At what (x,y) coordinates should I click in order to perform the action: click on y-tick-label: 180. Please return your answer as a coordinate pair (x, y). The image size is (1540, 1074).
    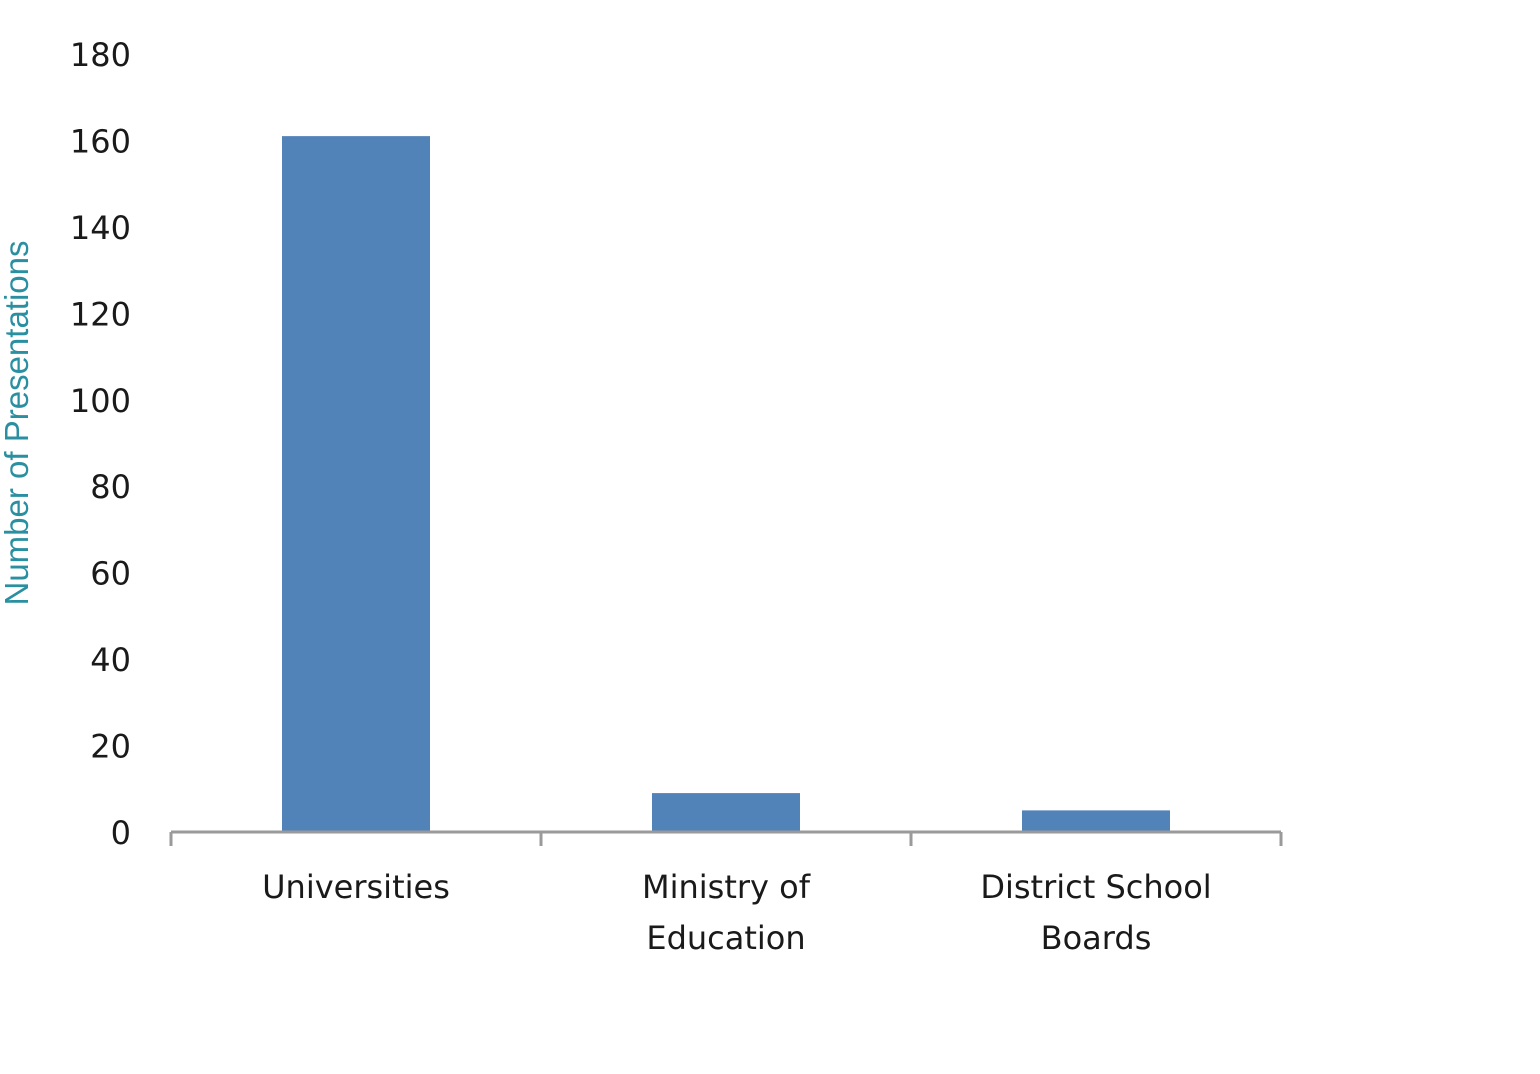
    Looking at the image, I should click on (100, 55).